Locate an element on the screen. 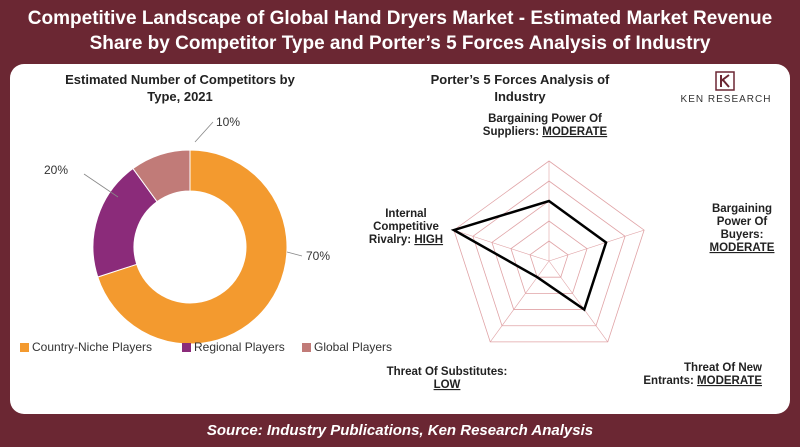 The width and height of the screenshot is (800, 447). radar-axis-label: Threat Of New Entrants: MODERATE is located at coordinates (702, 374).